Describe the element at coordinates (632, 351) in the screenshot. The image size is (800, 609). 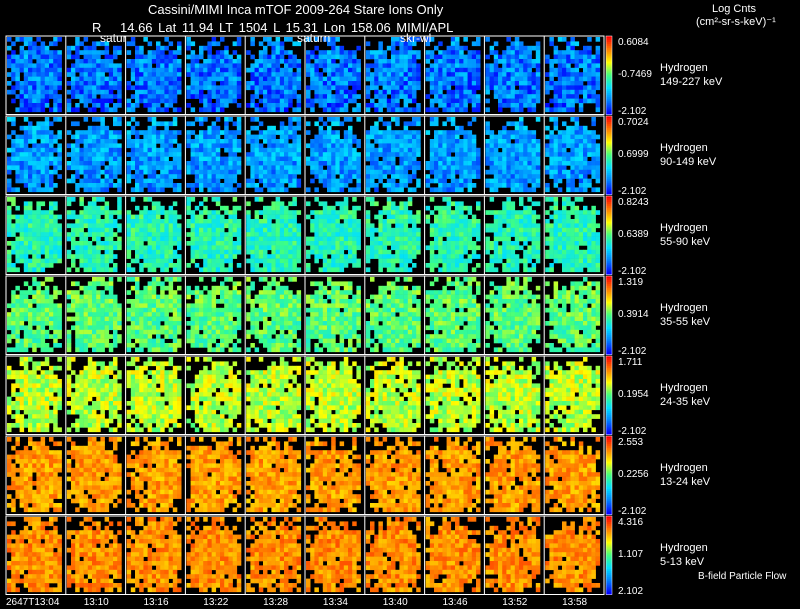
I see `colorbar-value-label: -2.102` at that location.